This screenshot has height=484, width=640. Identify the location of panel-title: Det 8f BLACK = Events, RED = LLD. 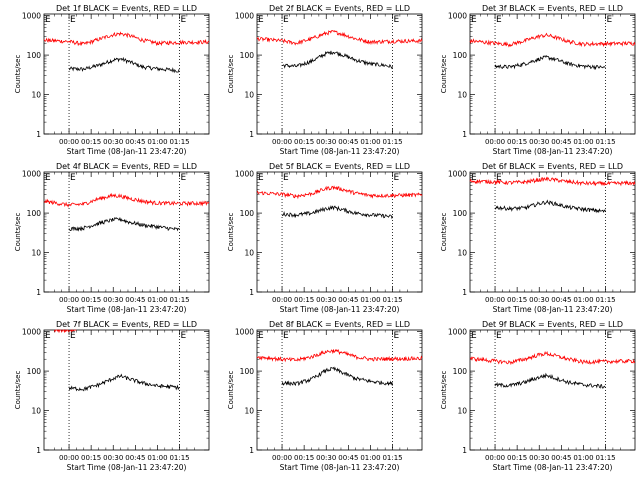
(339, 324).